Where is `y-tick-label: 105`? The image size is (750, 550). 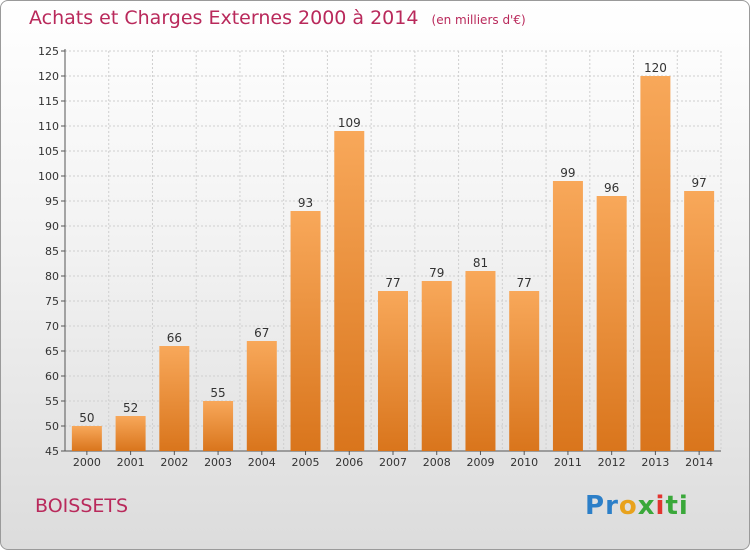 y-tick-label: 105 is located at coordinates (48, 151).